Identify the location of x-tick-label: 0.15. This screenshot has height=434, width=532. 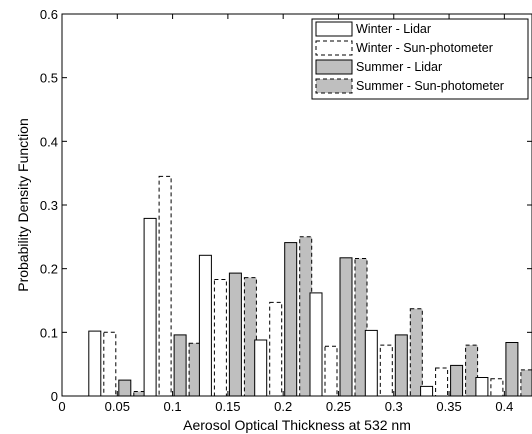
(227, 406).